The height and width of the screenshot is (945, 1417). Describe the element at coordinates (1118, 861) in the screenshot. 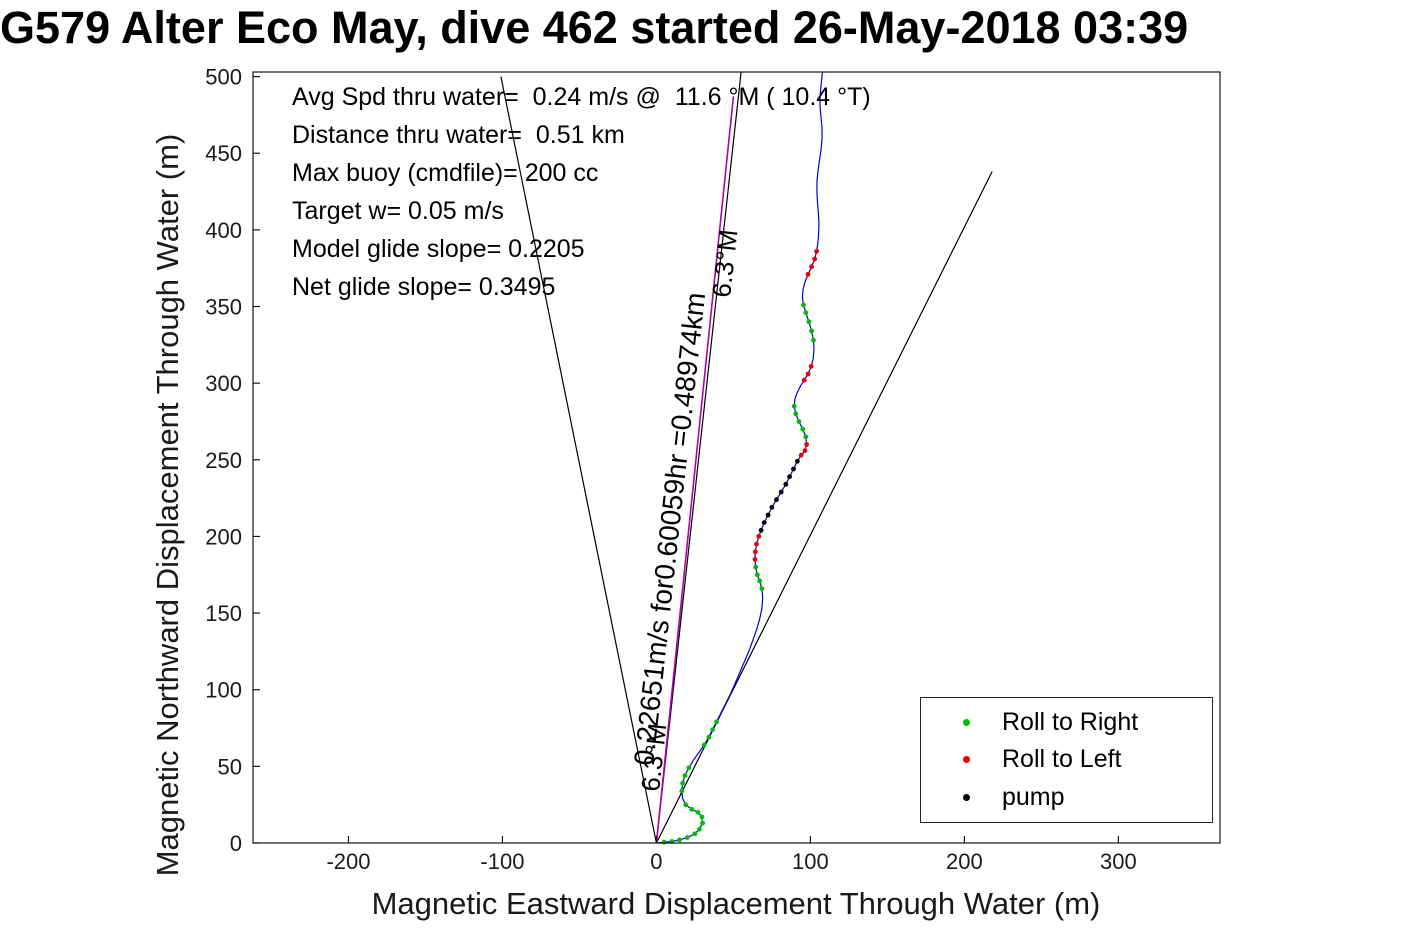

I see `x-tick-label: 300` at that location.